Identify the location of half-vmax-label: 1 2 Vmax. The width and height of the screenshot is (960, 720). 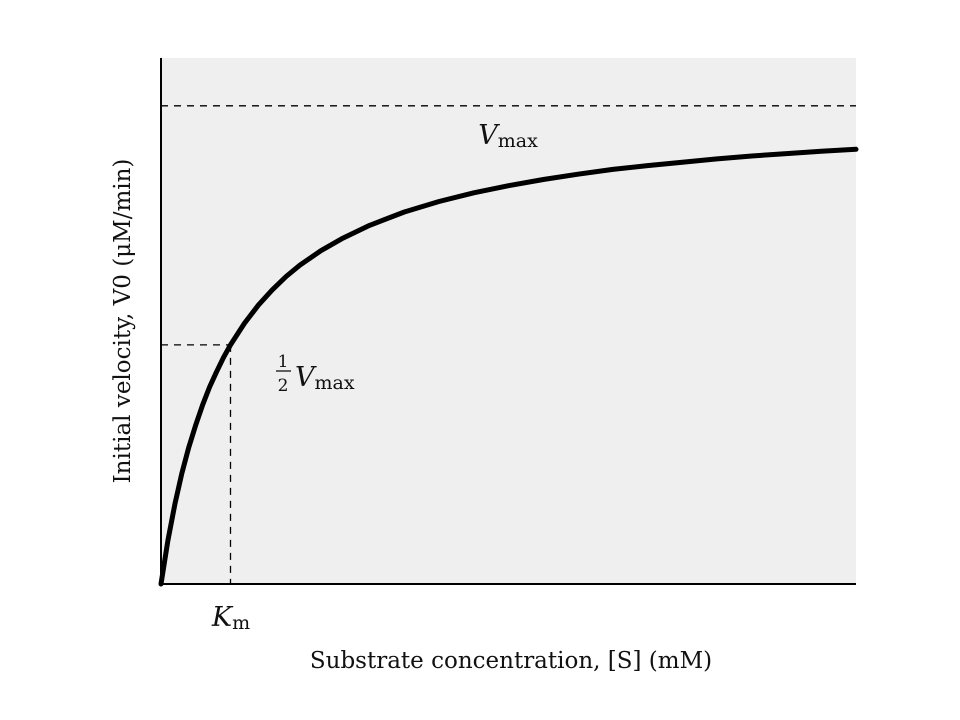
(315, 374).